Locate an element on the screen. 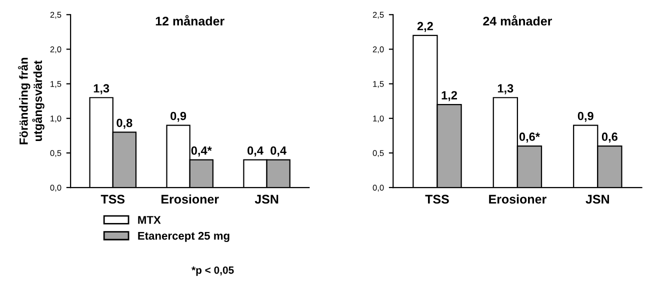 The image size is (672, 293). data-label: 0,8 is located at coordinates (124, 123).